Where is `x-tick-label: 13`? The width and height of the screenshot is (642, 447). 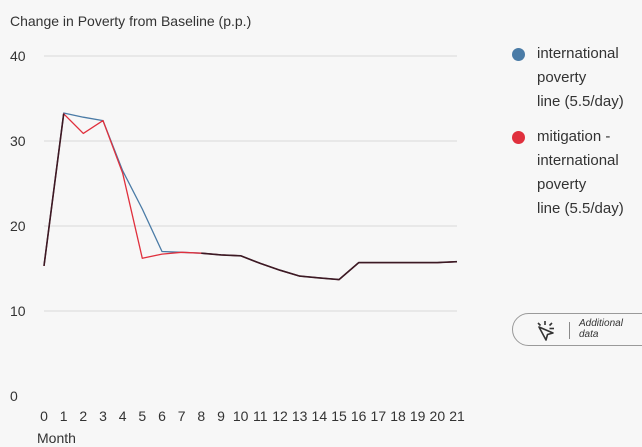 x-tick-label: 13 is located at coordinates (300, 416).